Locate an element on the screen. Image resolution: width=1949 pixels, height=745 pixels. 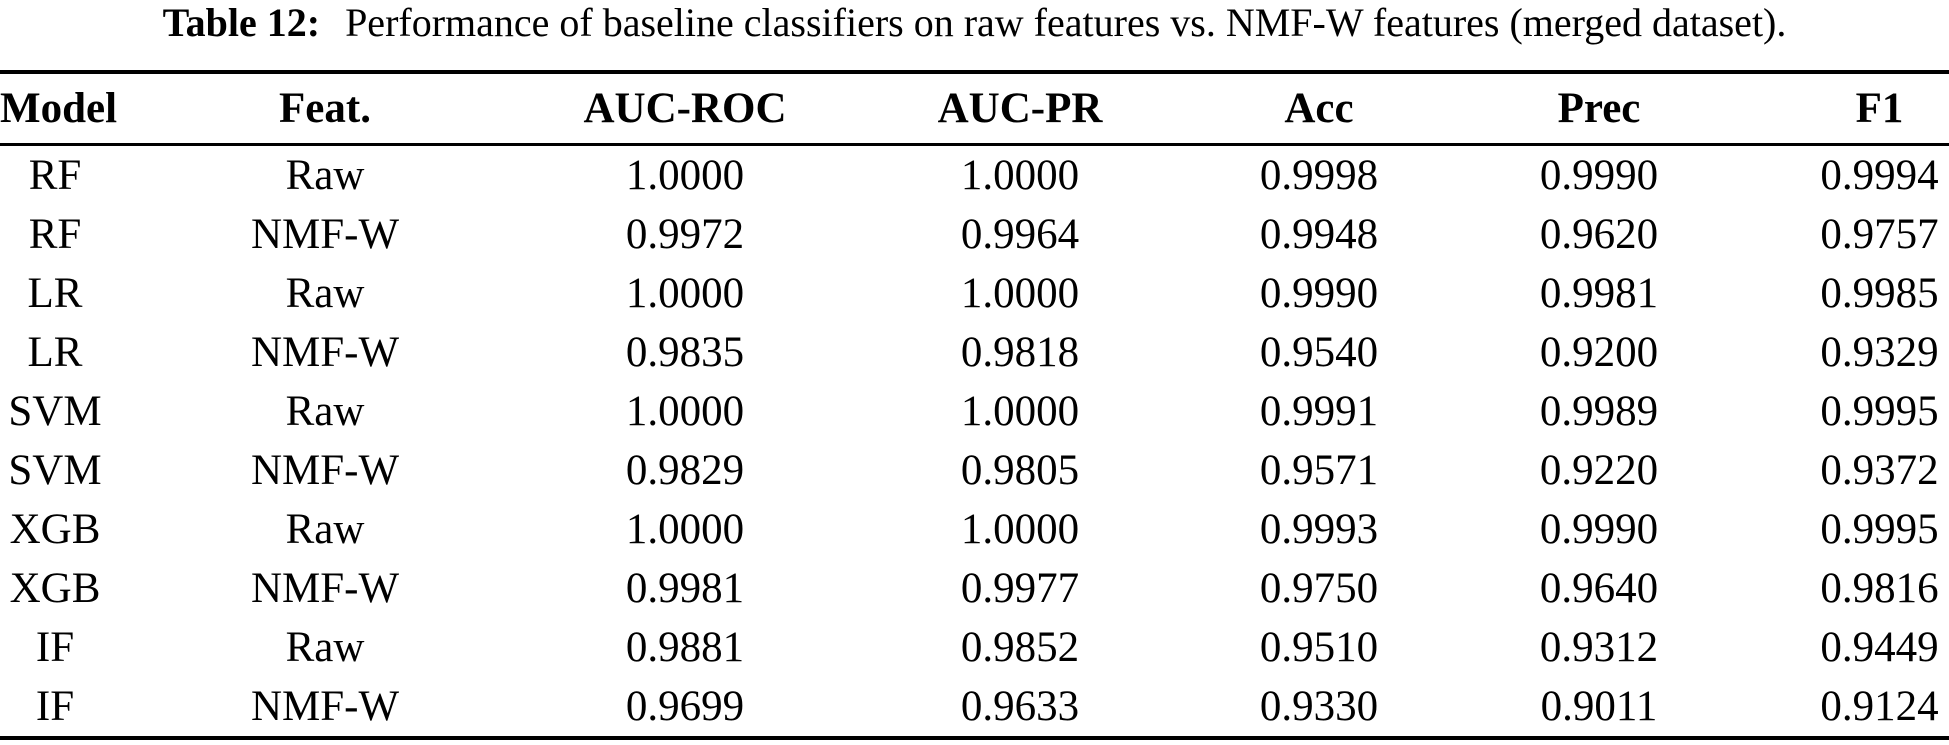
table-row: XGB Raw 1.0000 1.0000 0.9993 0.9990 0.9995 is located at coordinates (974, 529).